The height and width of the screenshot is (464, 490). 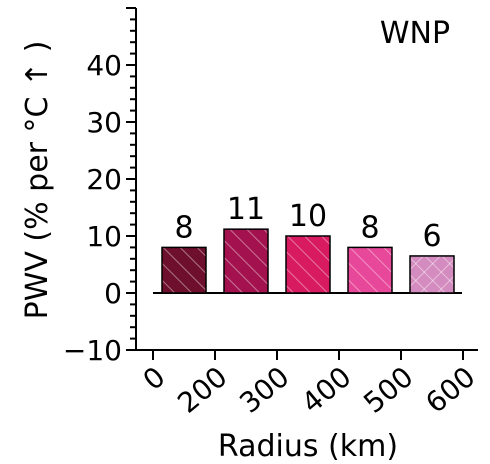 What do you see at coordinates (308, 216) in the screenshot?
I see `bar-value-label: 10` at bounding box center [308, 216].